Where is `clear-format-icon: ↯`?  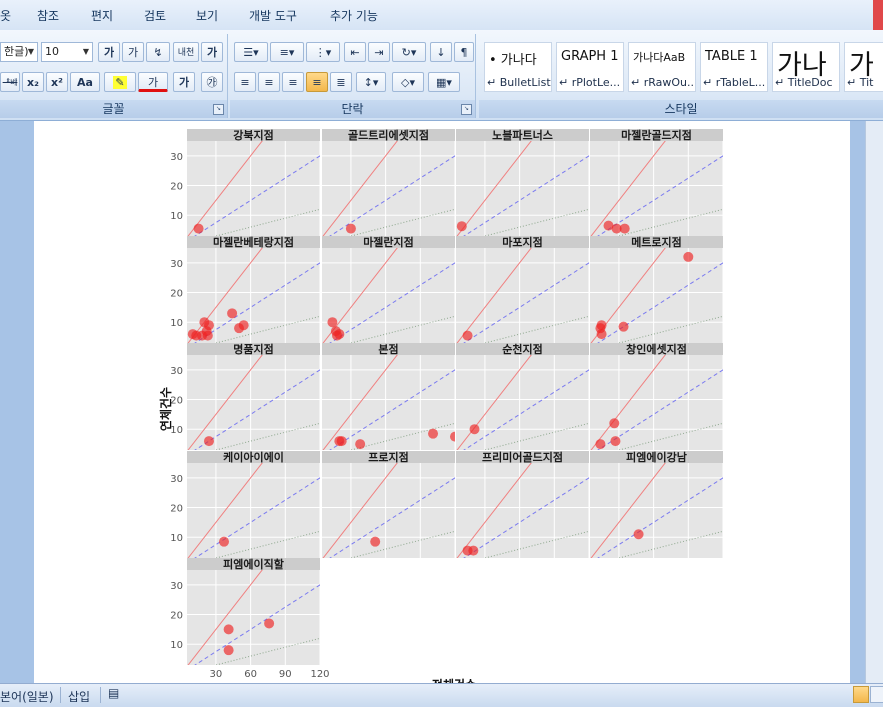
clear-format-icon: ↯ is located at coordinates (158, 52).